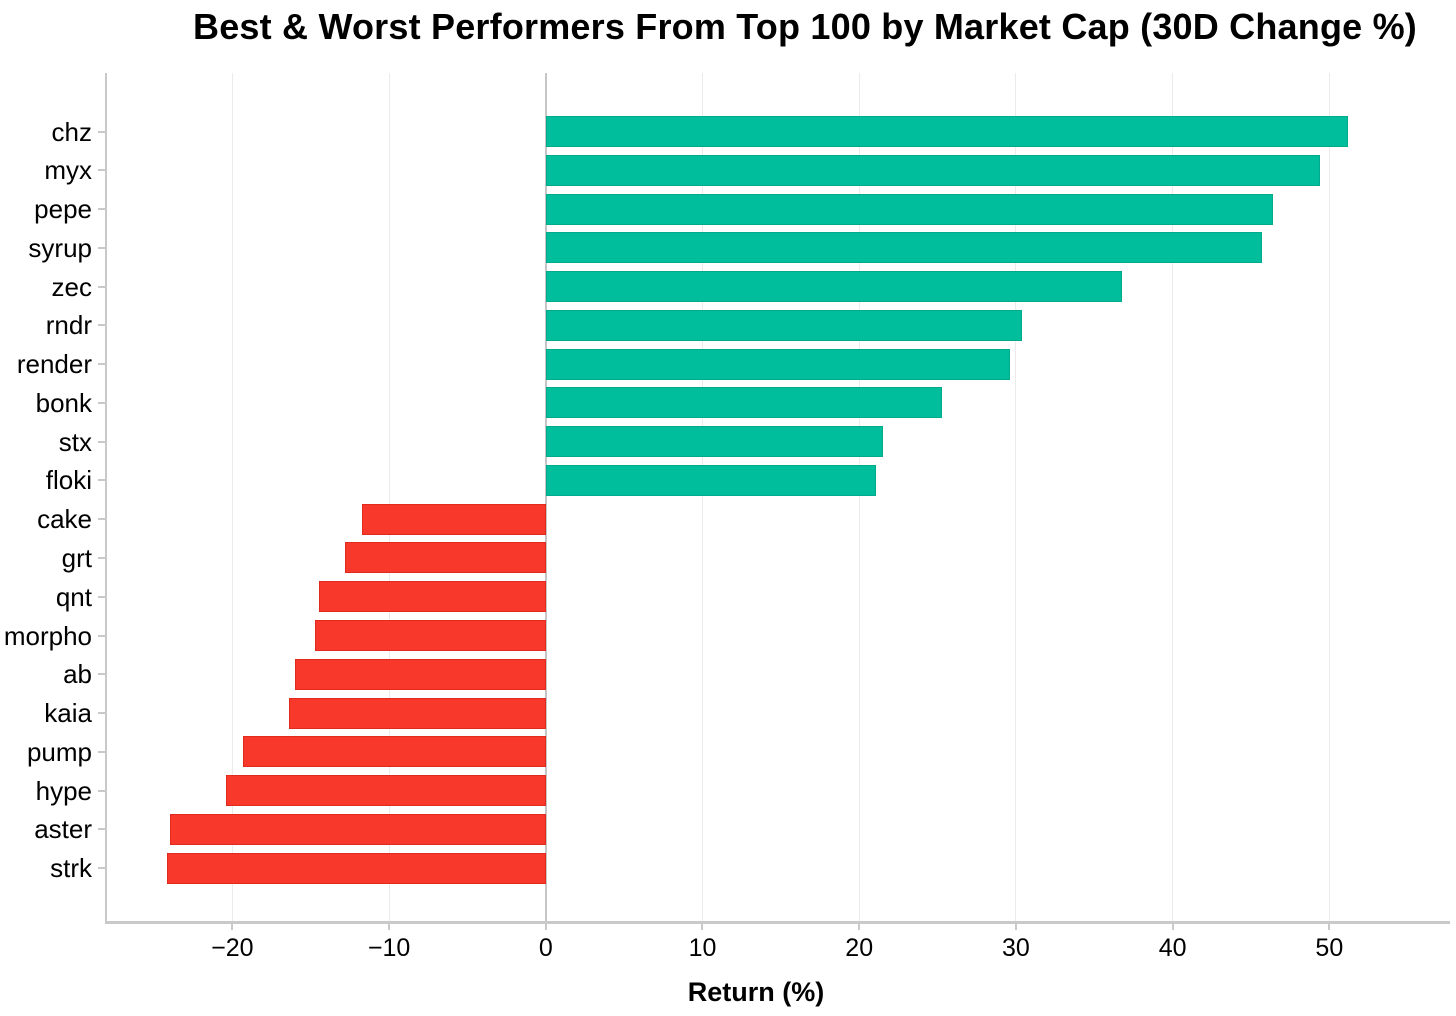  I want to click on y-tick-stx, so click(101, 441).